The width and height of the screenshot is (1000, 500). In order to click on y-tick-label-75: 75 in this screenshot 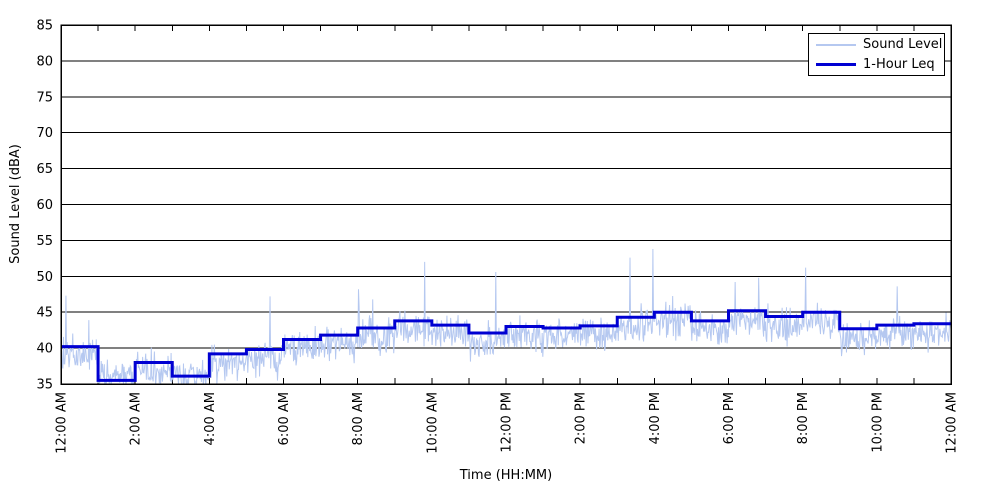, I will do `click(44, 97)`.